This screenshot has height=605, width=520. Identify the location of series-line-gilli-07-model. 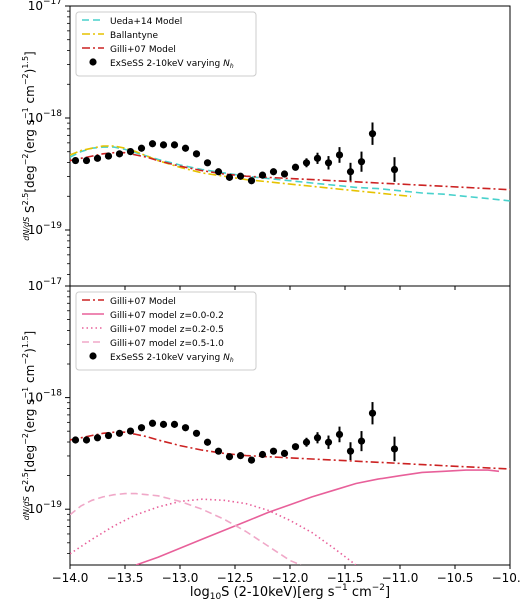
(290, 171).